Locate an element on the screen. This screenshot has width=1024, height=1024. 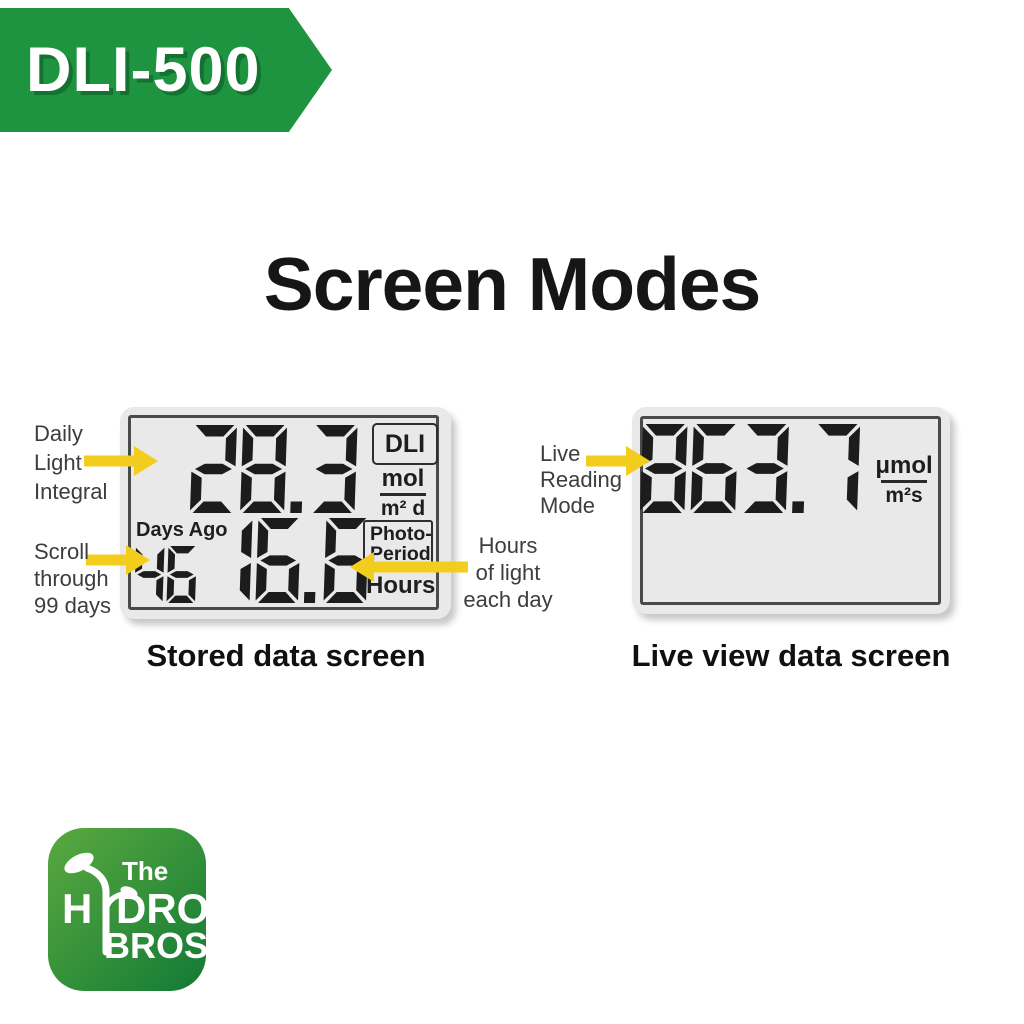
stored-screen-display-frame is located at coordinates (283, 512).